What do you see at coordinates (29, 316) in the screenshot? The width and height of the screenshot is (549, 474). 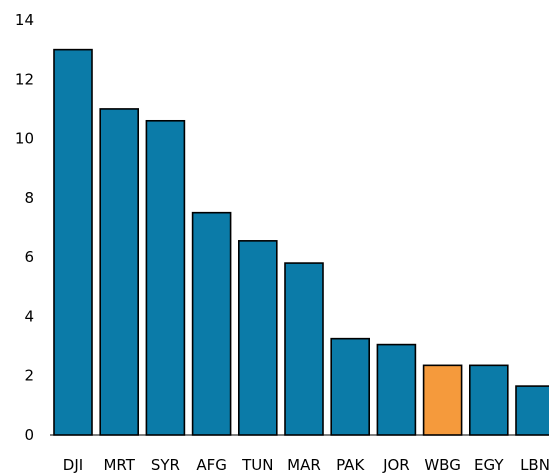 I see `y-tick-label: 4` at bounding box center [29, 316].